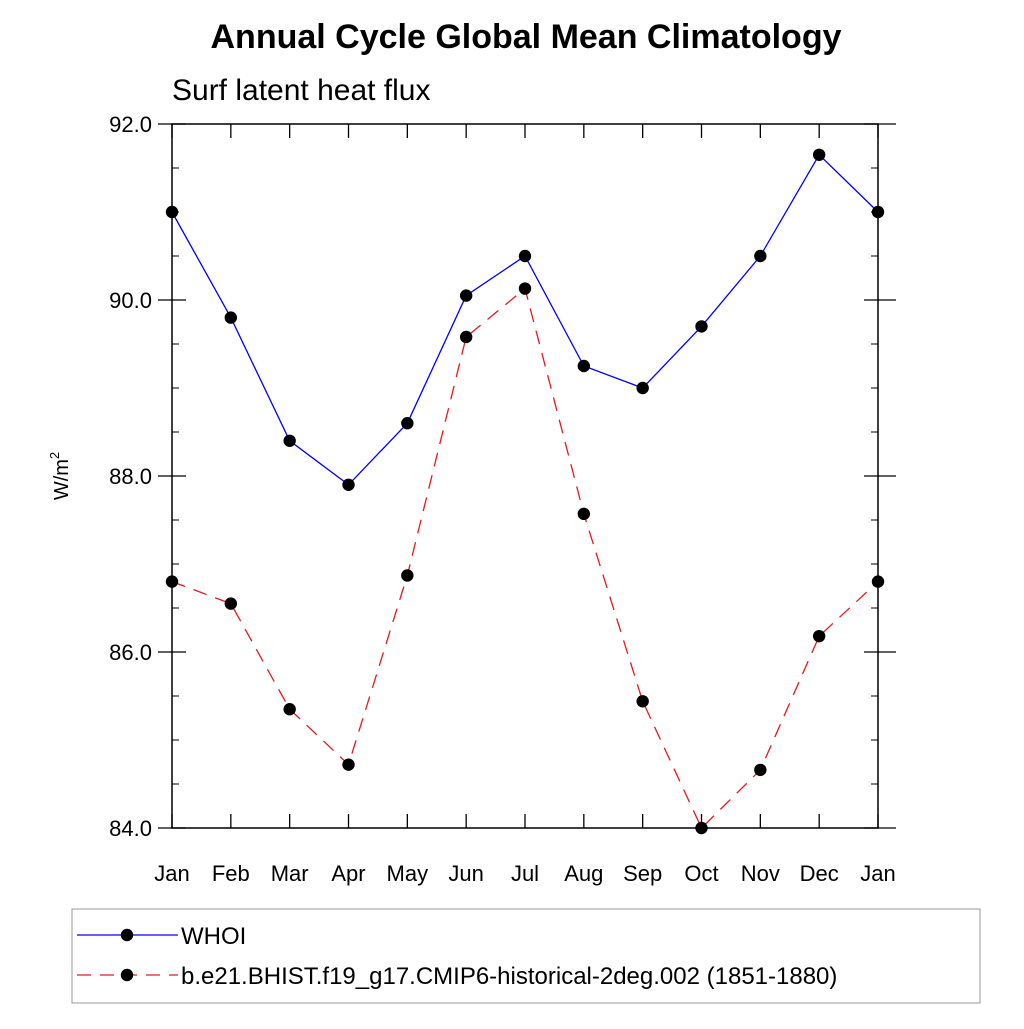 This screenshot has width=1024, height=1029. Describe the element at coordinates (760, 873) in the screenshot. I see `x-tick-label: Nov` at that location.